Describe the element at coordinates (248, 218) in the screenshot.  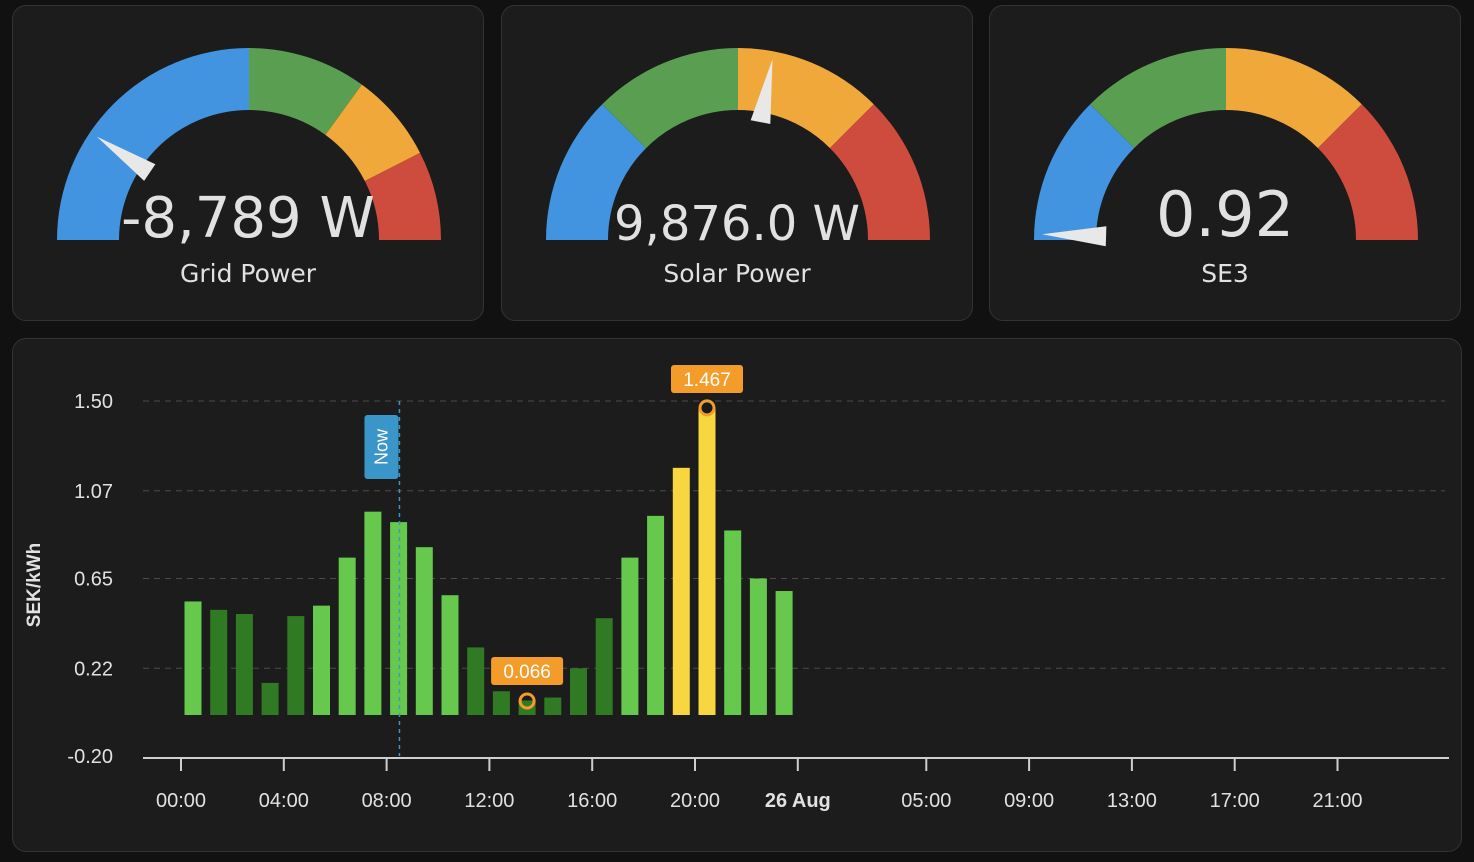
I see `grid-power-value: -8,789 W` at that location.